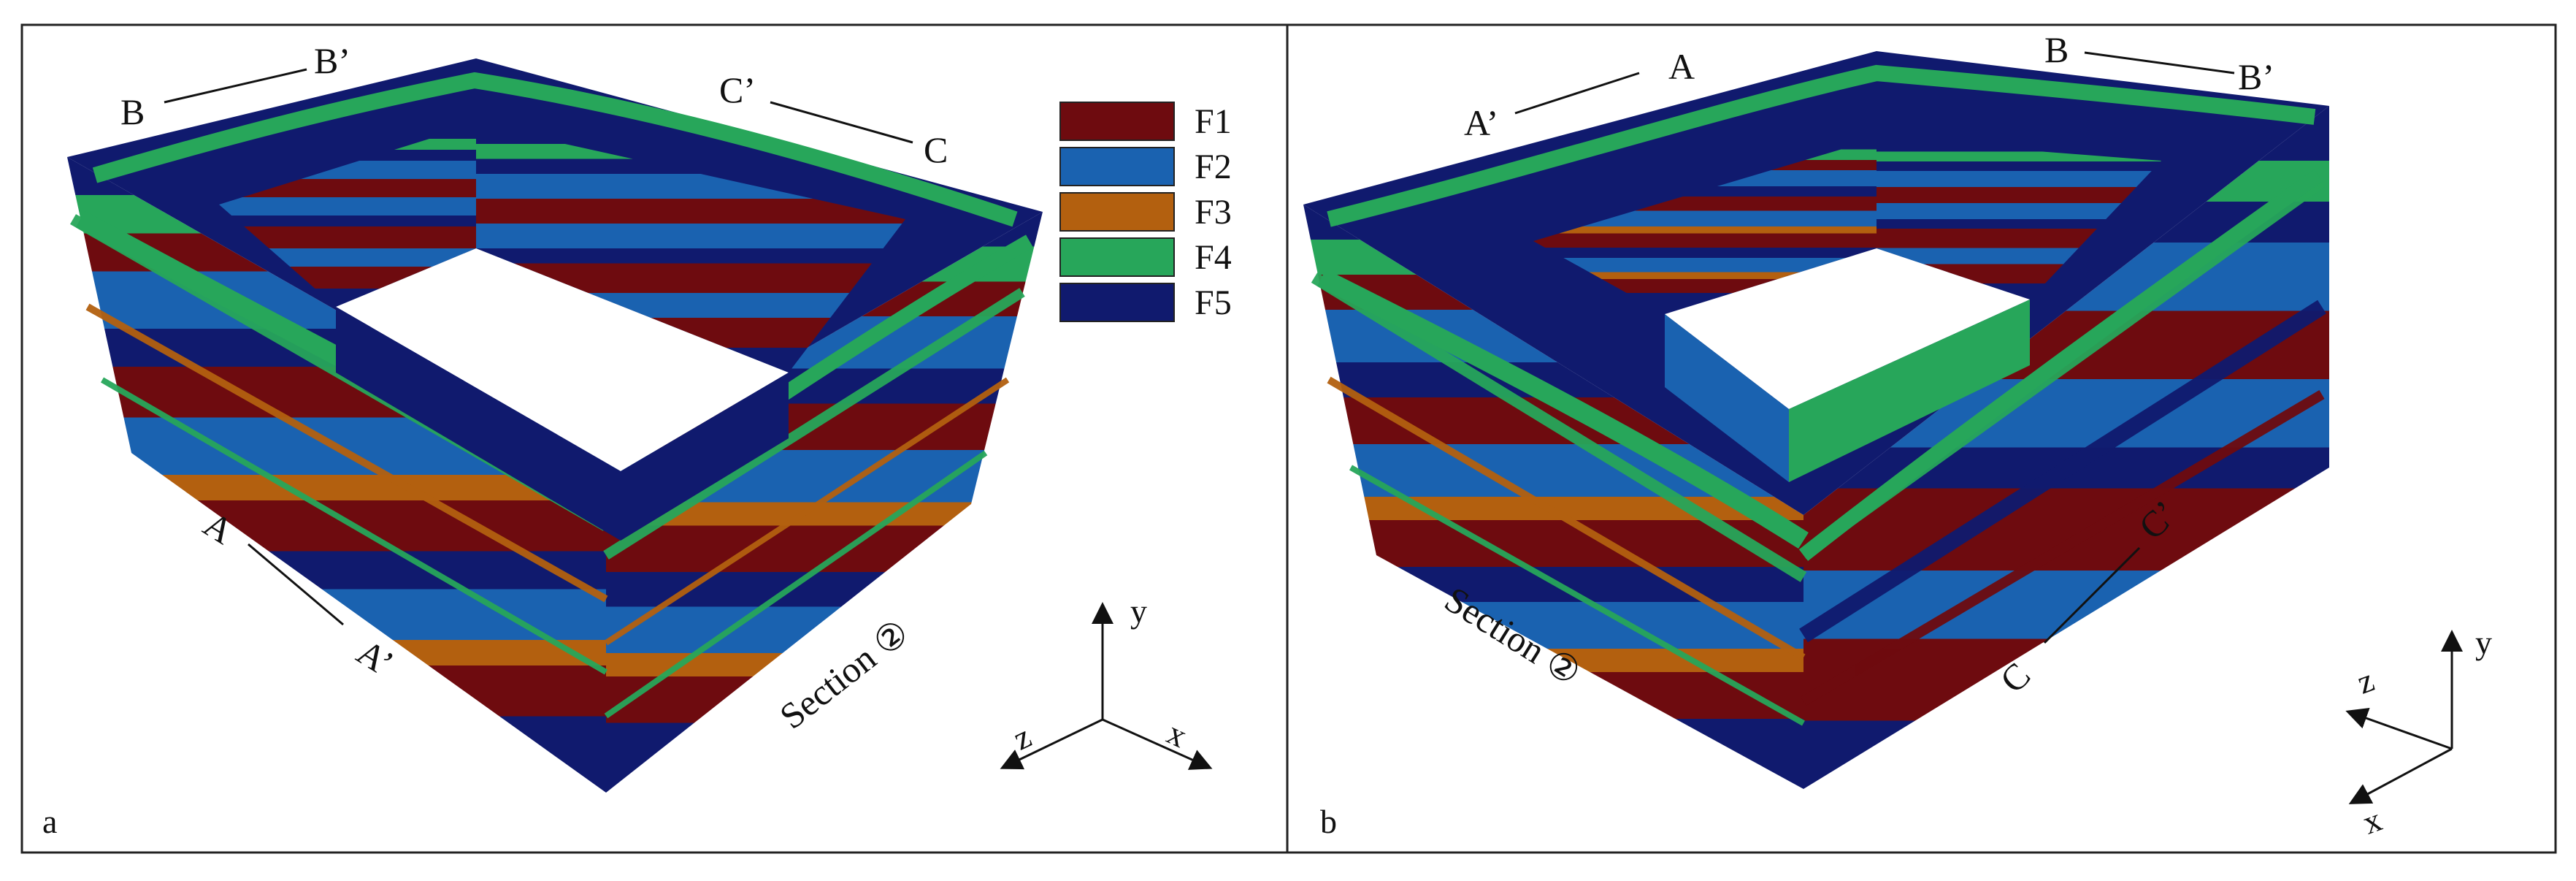 This screenshot has height=881, width=2576. I want to click on legend-swatch-f4, so click(1117, 257).